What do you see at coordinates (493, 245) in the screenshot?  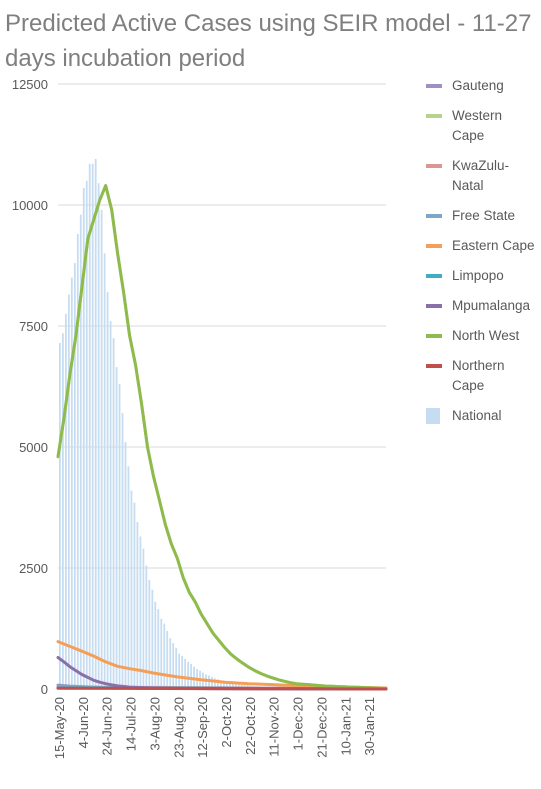 I see `legend-label: Eastern Cape` at bounding box center [493, 245].